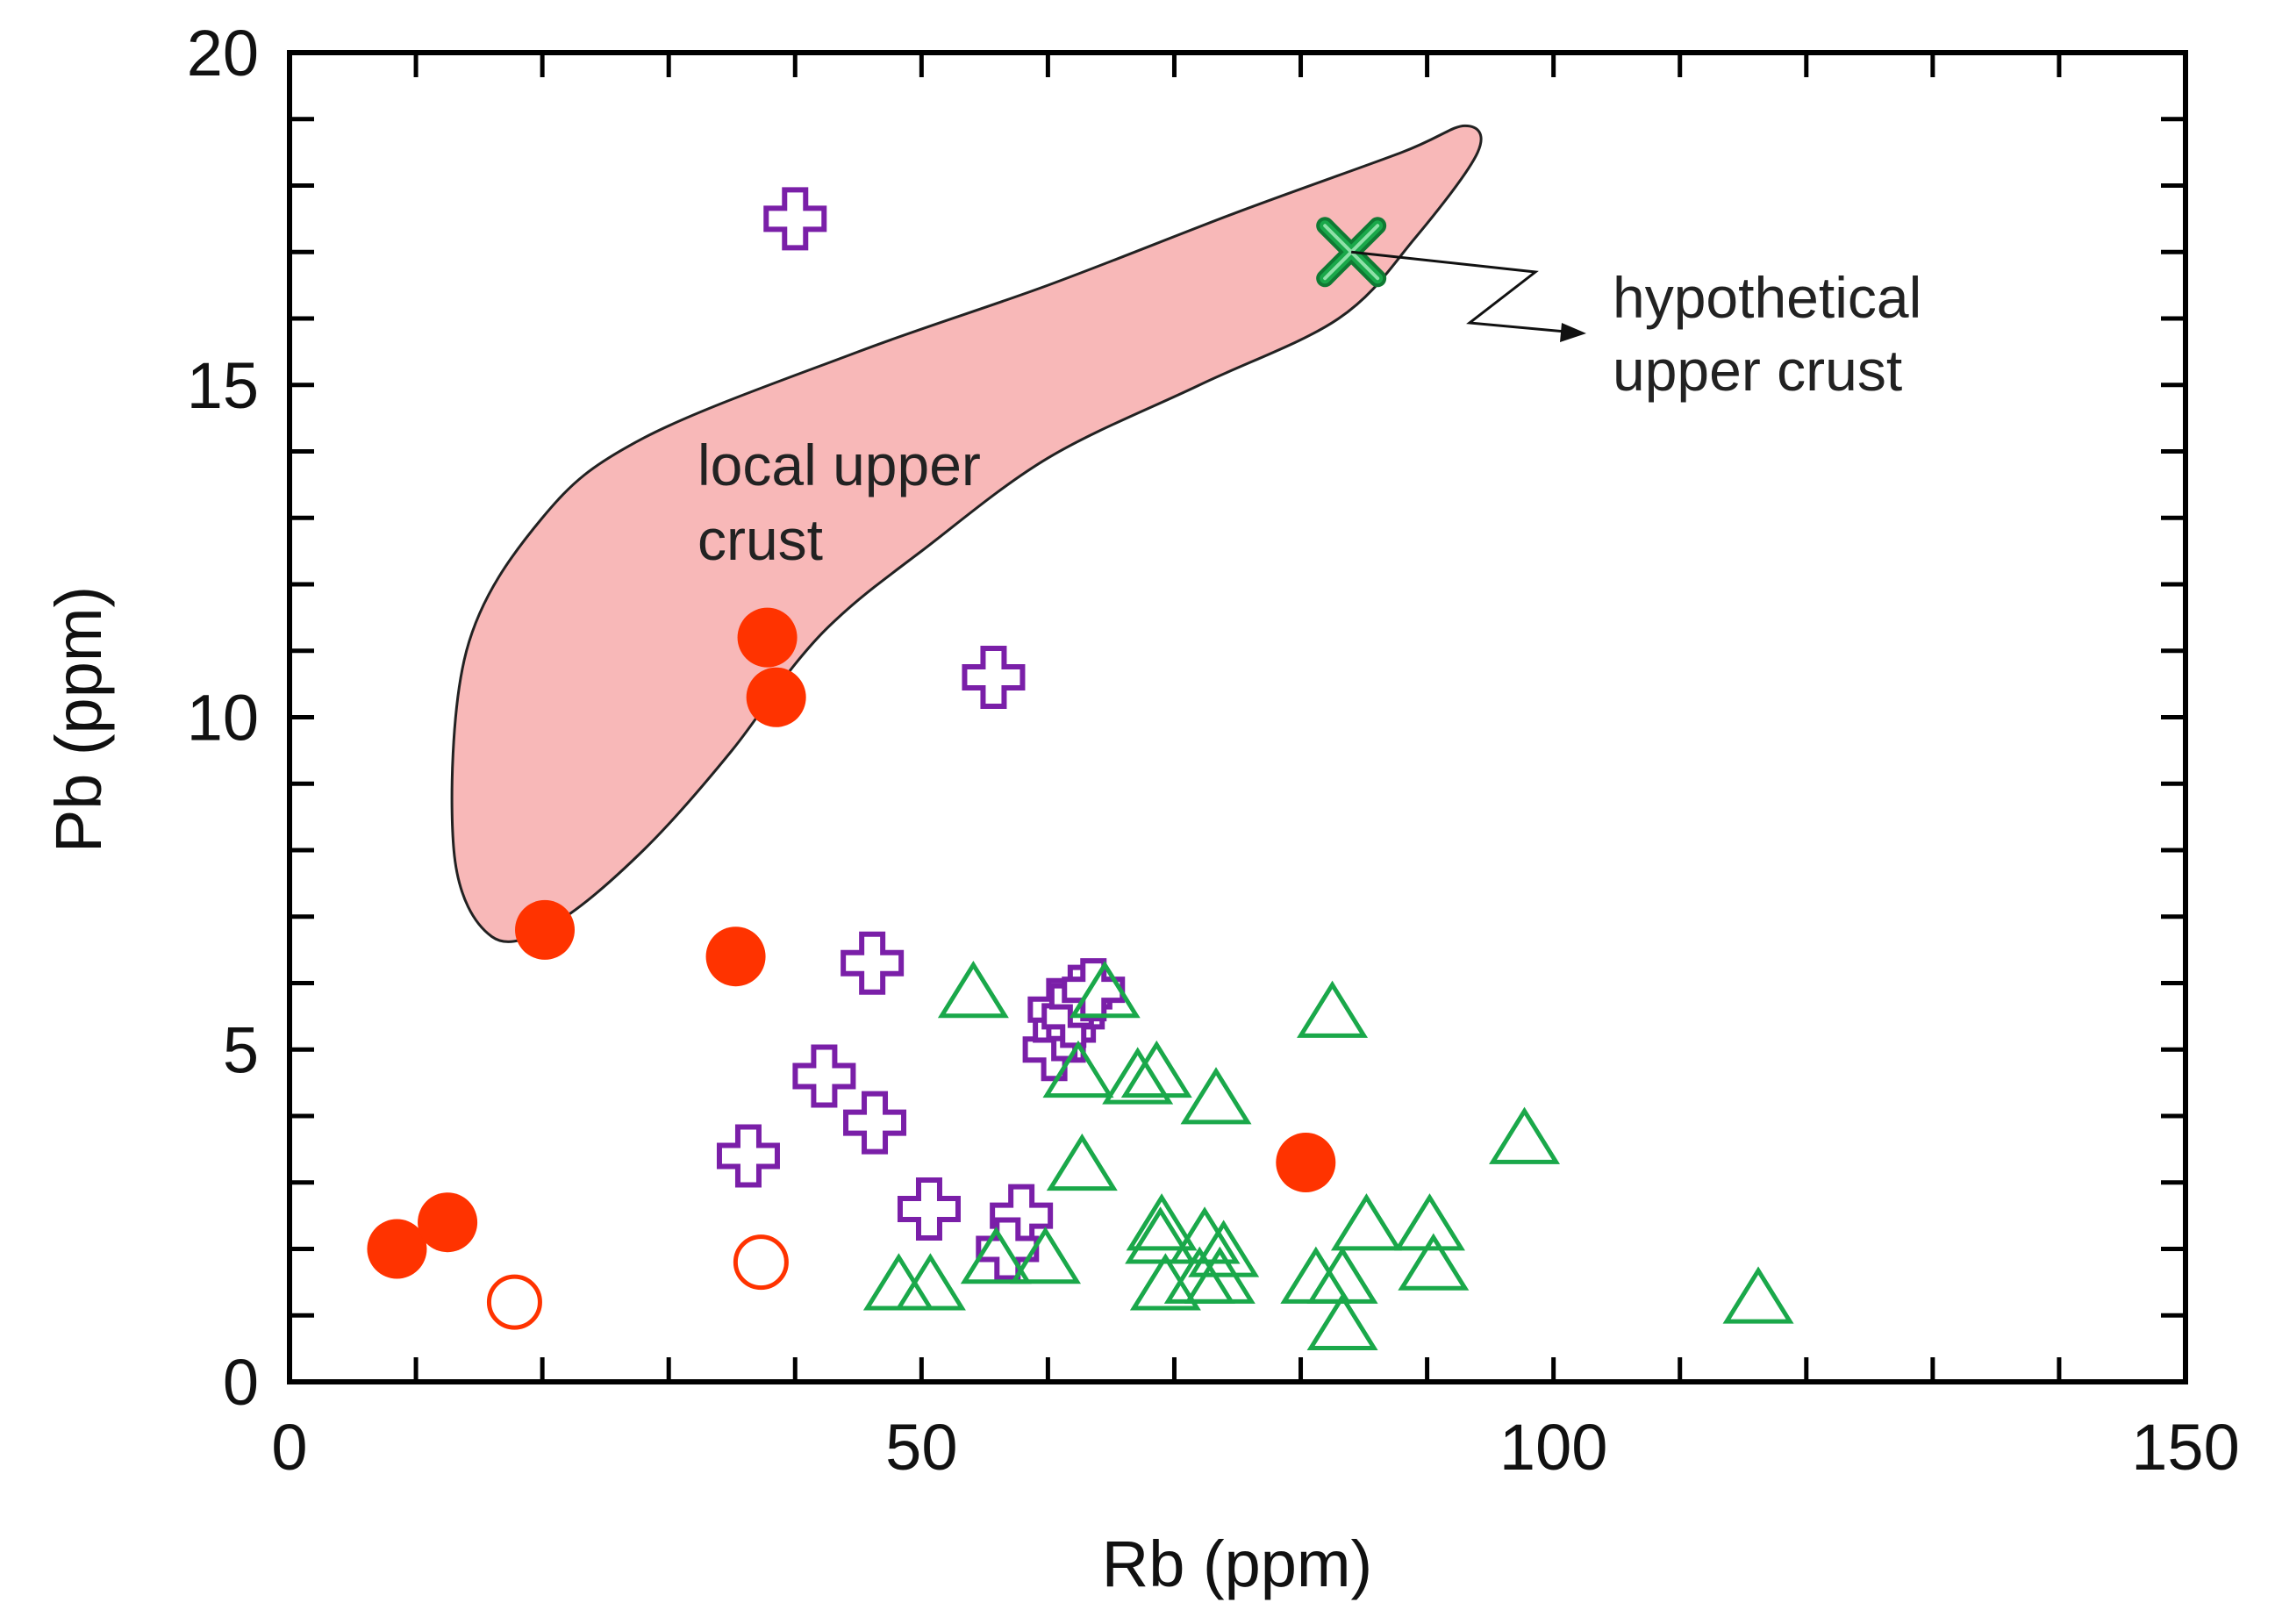 Image resolution: width=2275 pixels, height=1624 pixels. I want to click on y-axis-title: Pb (ppm), so click(78, 720).